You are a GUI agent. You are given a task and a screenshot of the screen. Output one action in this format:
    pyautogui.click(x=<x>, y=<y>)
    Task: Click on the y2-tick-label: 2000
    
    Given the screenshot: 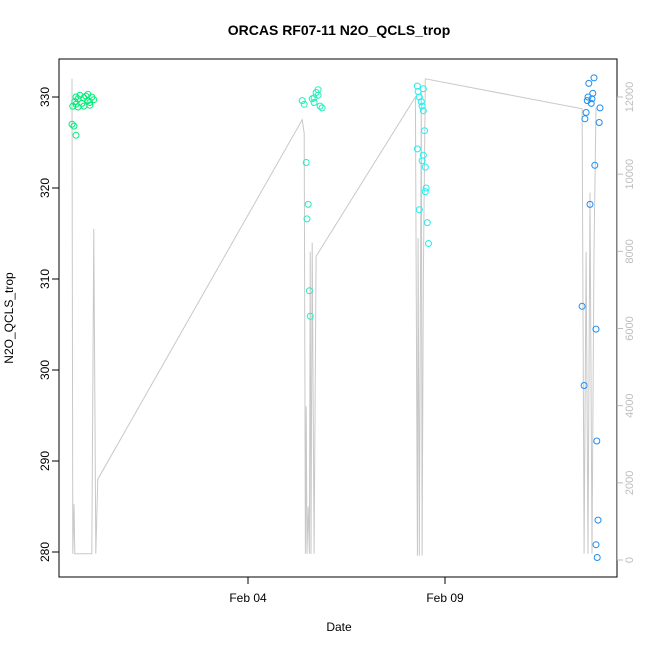 What is the action you would take?
    pyautogui.click(x=630, y=483)
    